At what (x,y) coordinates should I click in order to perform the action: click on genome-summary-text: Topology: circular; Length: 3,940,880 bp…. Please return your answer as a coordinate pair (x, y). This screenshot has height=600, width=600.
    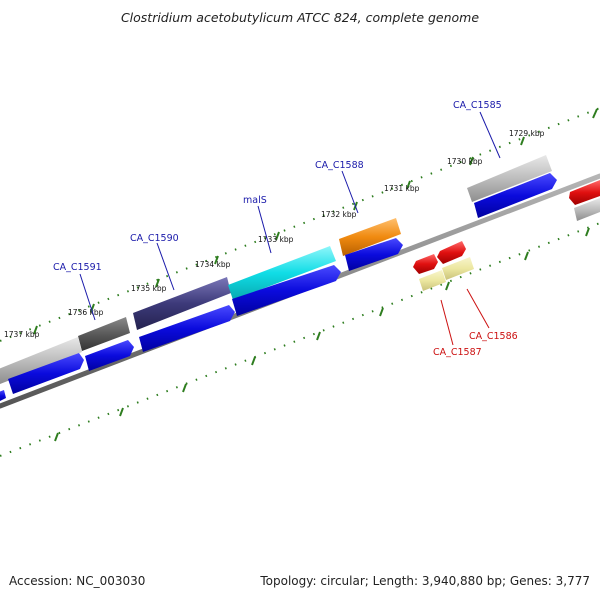
    Looking at the image, I should click on (425, 581).